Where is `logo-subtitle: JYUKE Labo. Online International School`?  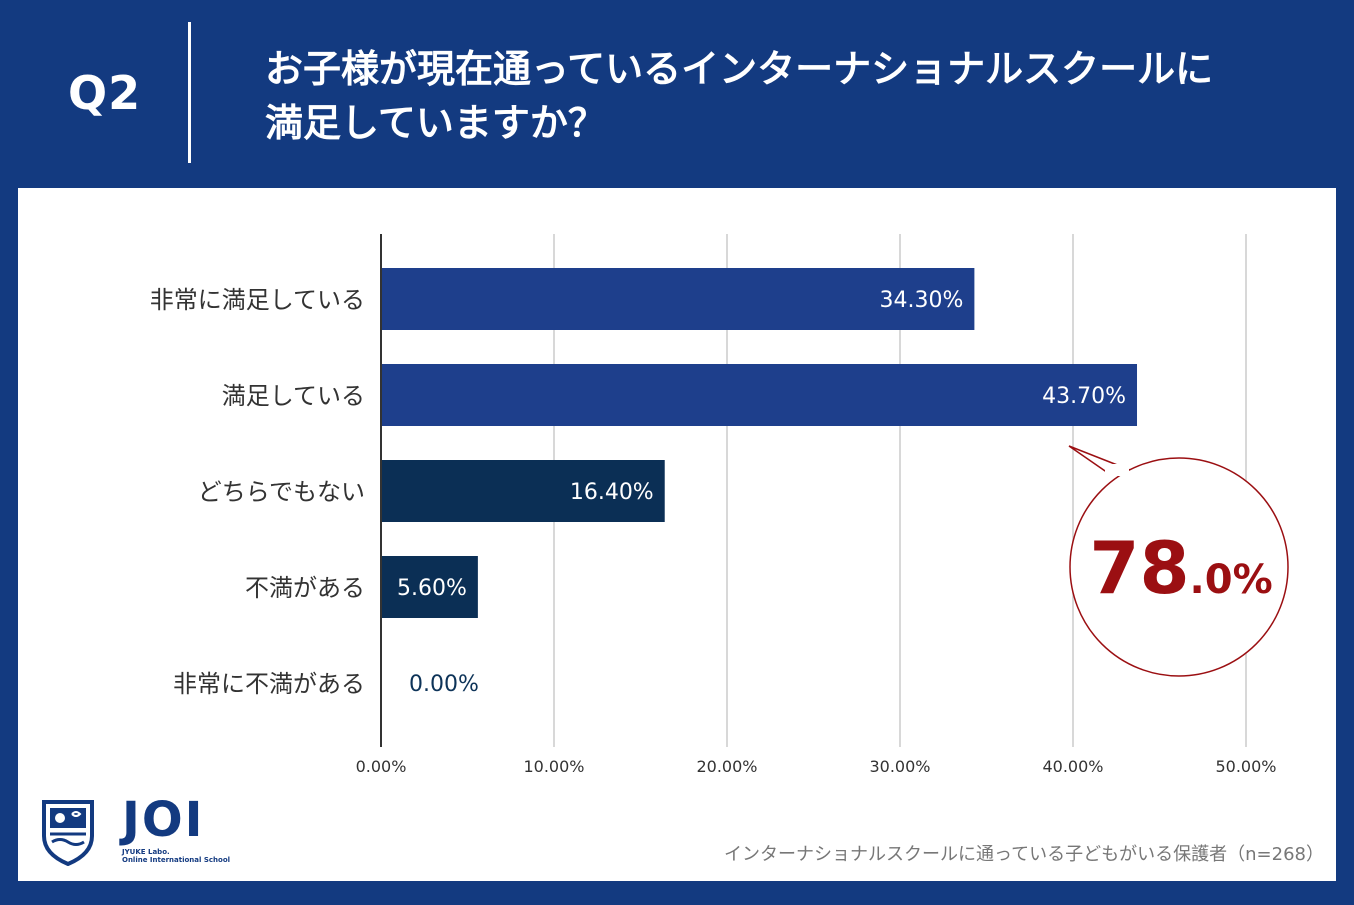 logo-subtitle: JYUKE Labo. Online International School is located at coordinates (187, 856).